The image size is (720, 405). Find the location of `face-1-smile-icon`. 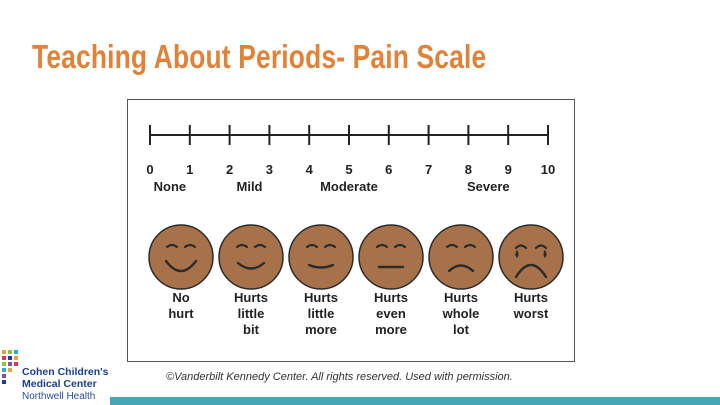

face-1-smile-icon is located at coordinates (251, 257).